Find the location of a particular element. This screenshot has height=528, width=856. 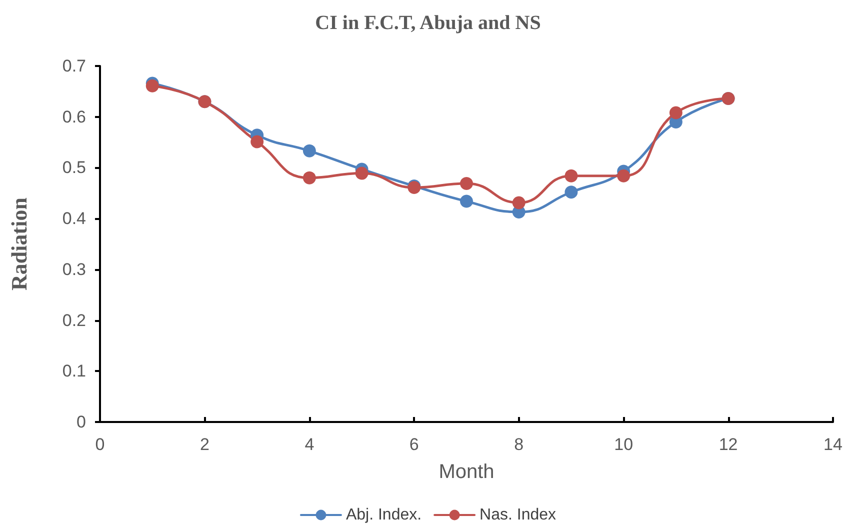

y-tick-label: 0.6 is located at coordinates (74, 116).